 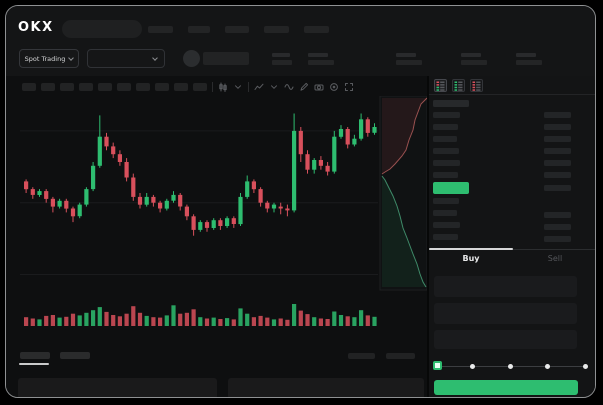 What do you see at coordinates (458, 85) in the screenshot?
I see `book-bids-icon` at bounding box center [458, 85].